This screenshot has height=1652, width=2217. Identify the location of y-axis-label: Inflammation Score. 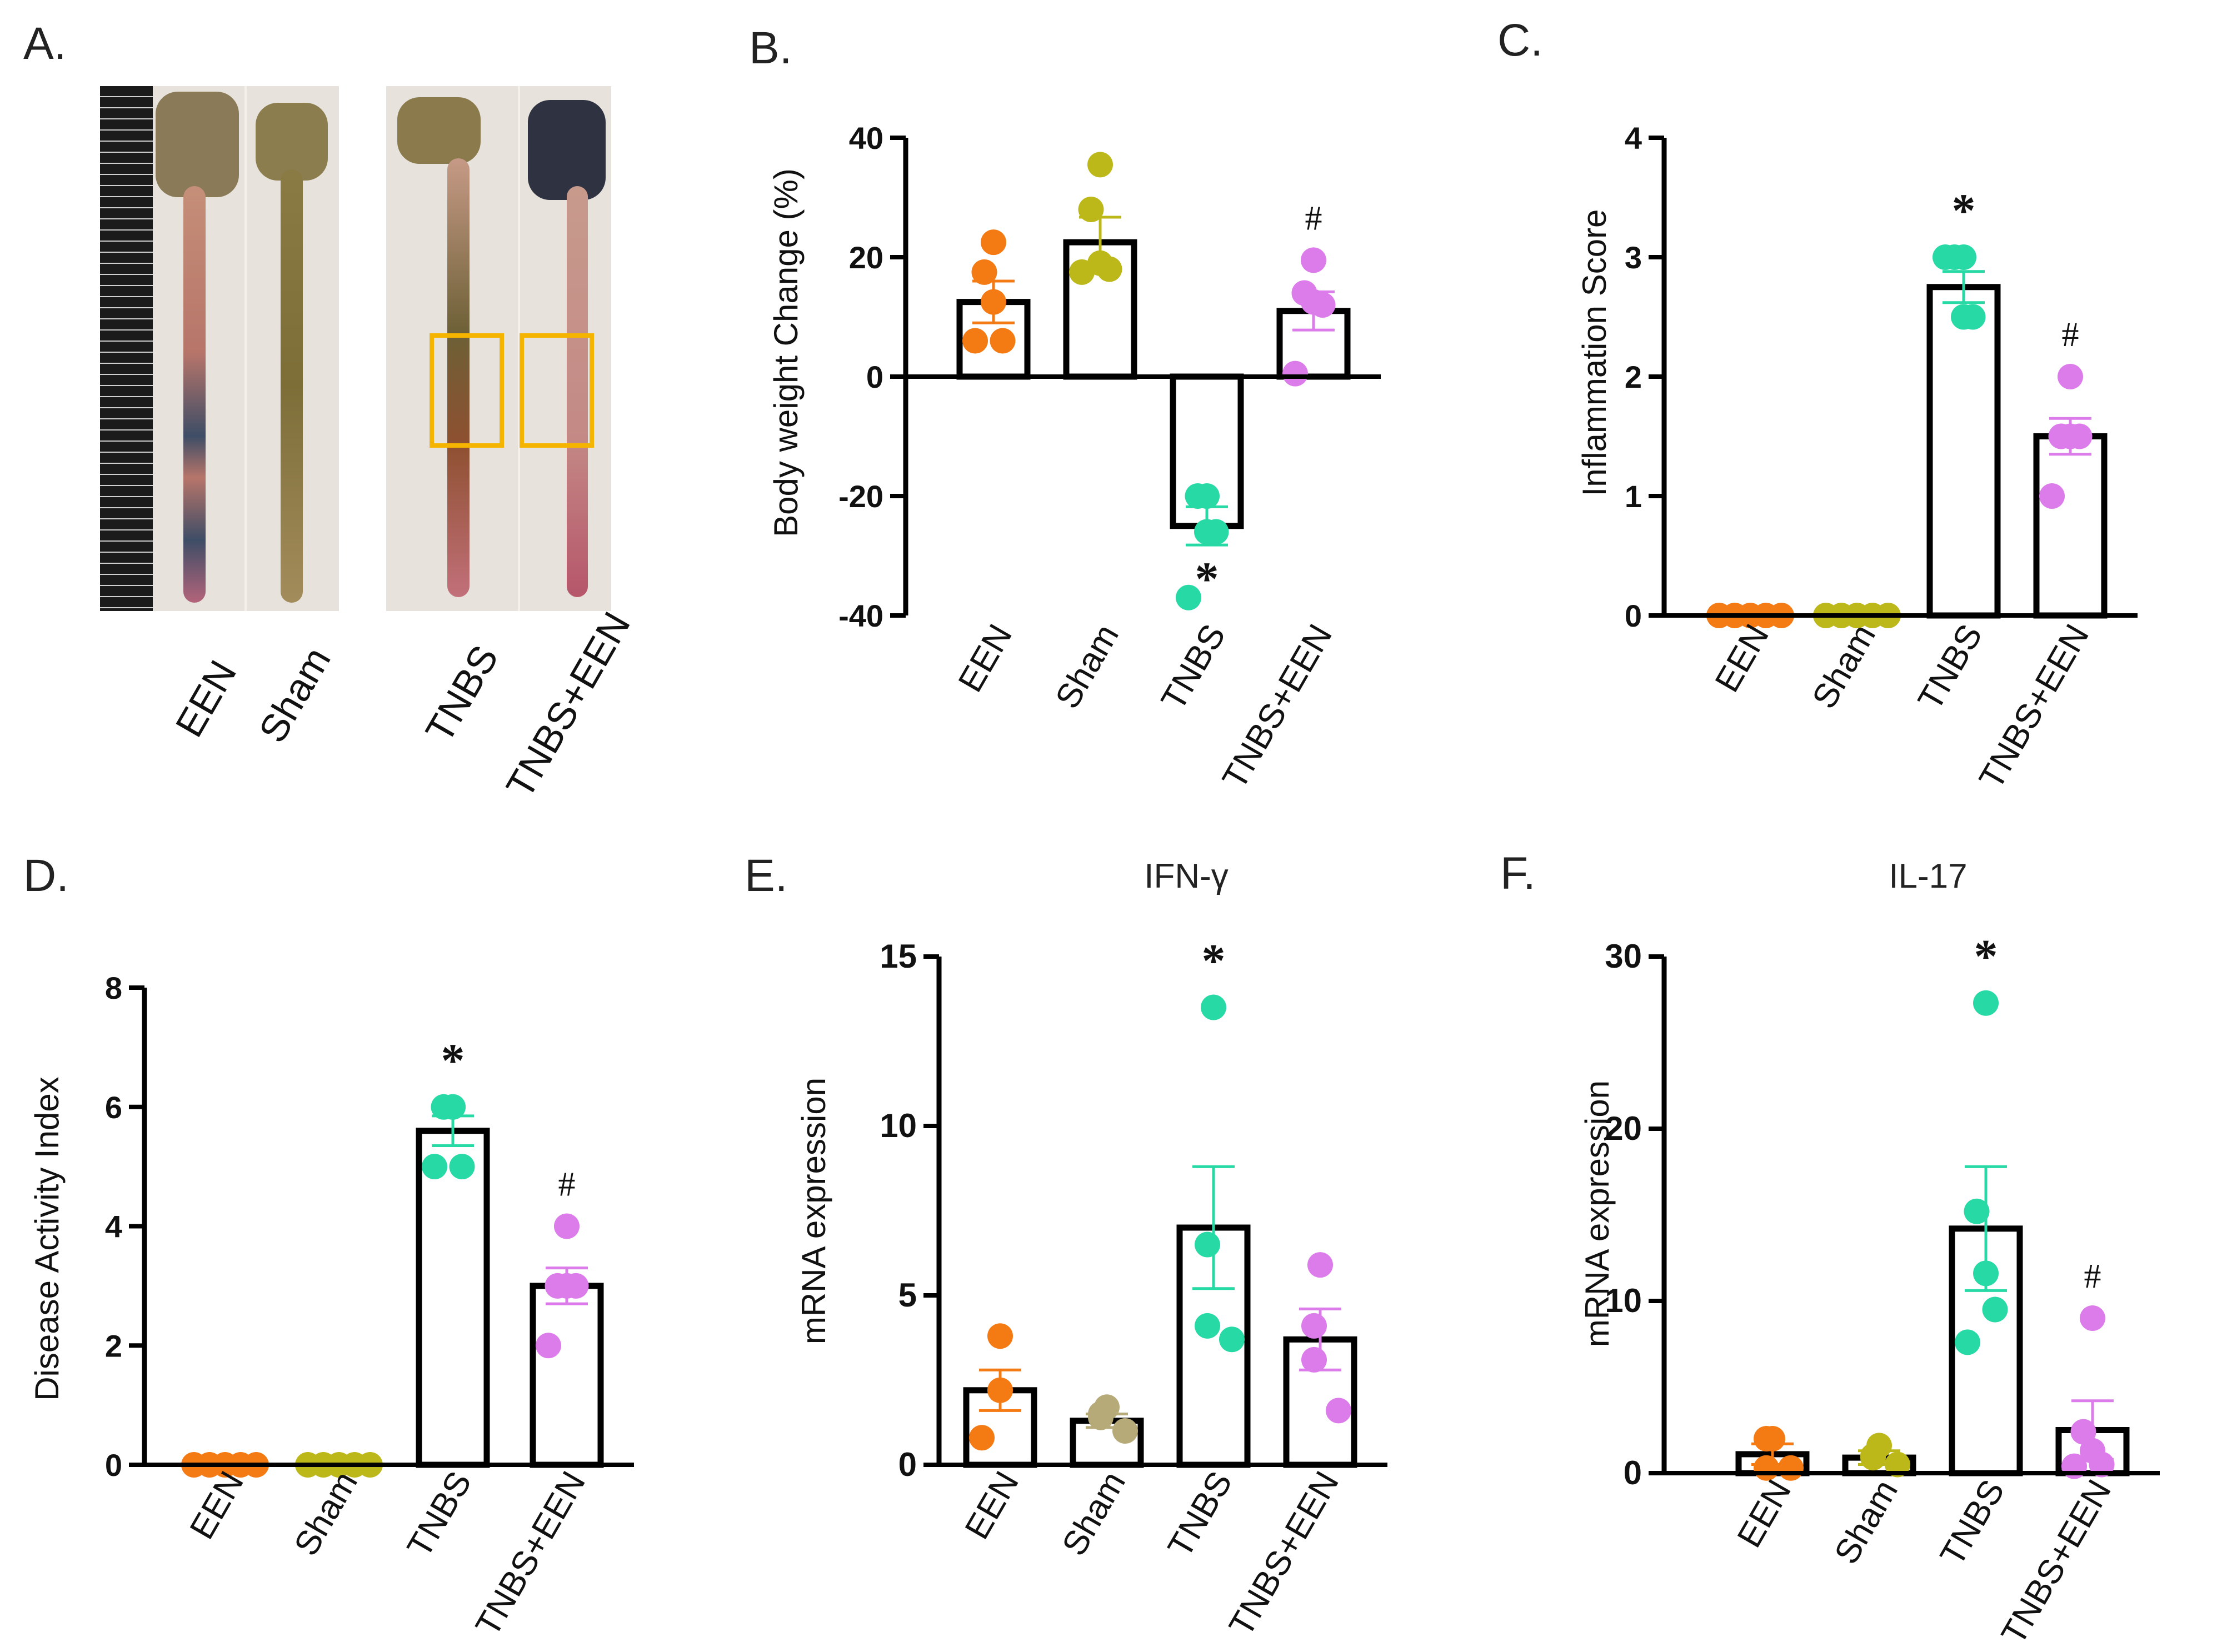
(1594, 353).